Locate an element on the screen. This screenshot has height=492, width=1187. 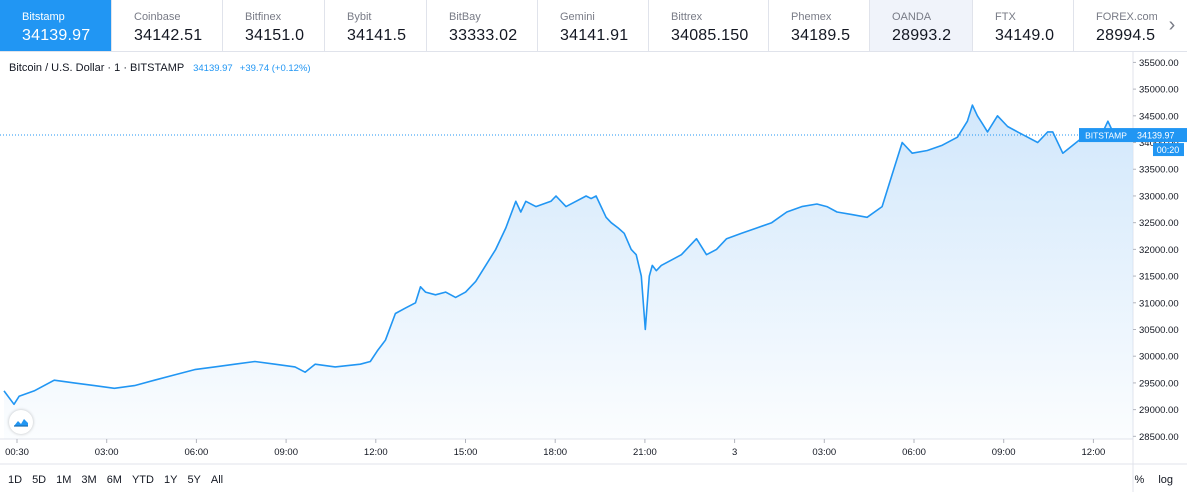
exchange-price: 28993.2 is located at coordinates (922, 35).